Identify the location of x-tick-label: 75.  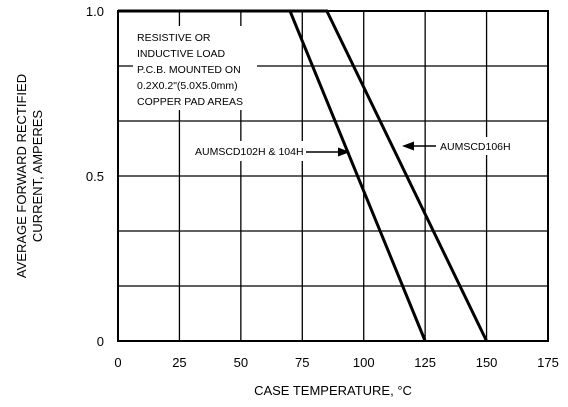
(302, 362).